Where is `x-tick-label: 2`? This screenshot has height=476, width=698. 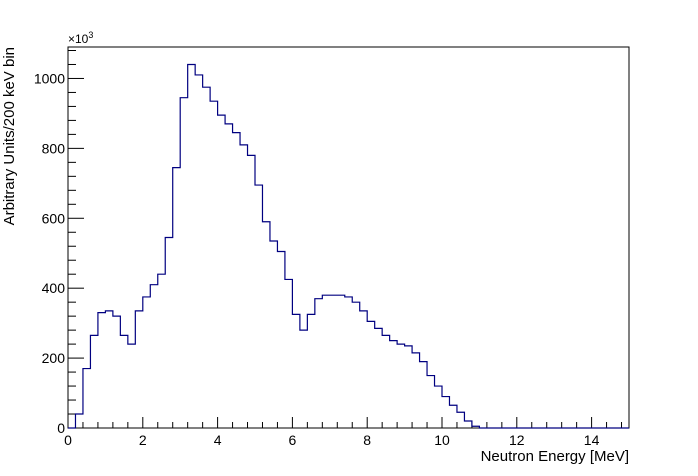 x-tick-label: 2 is located at coordinates (143, 440).